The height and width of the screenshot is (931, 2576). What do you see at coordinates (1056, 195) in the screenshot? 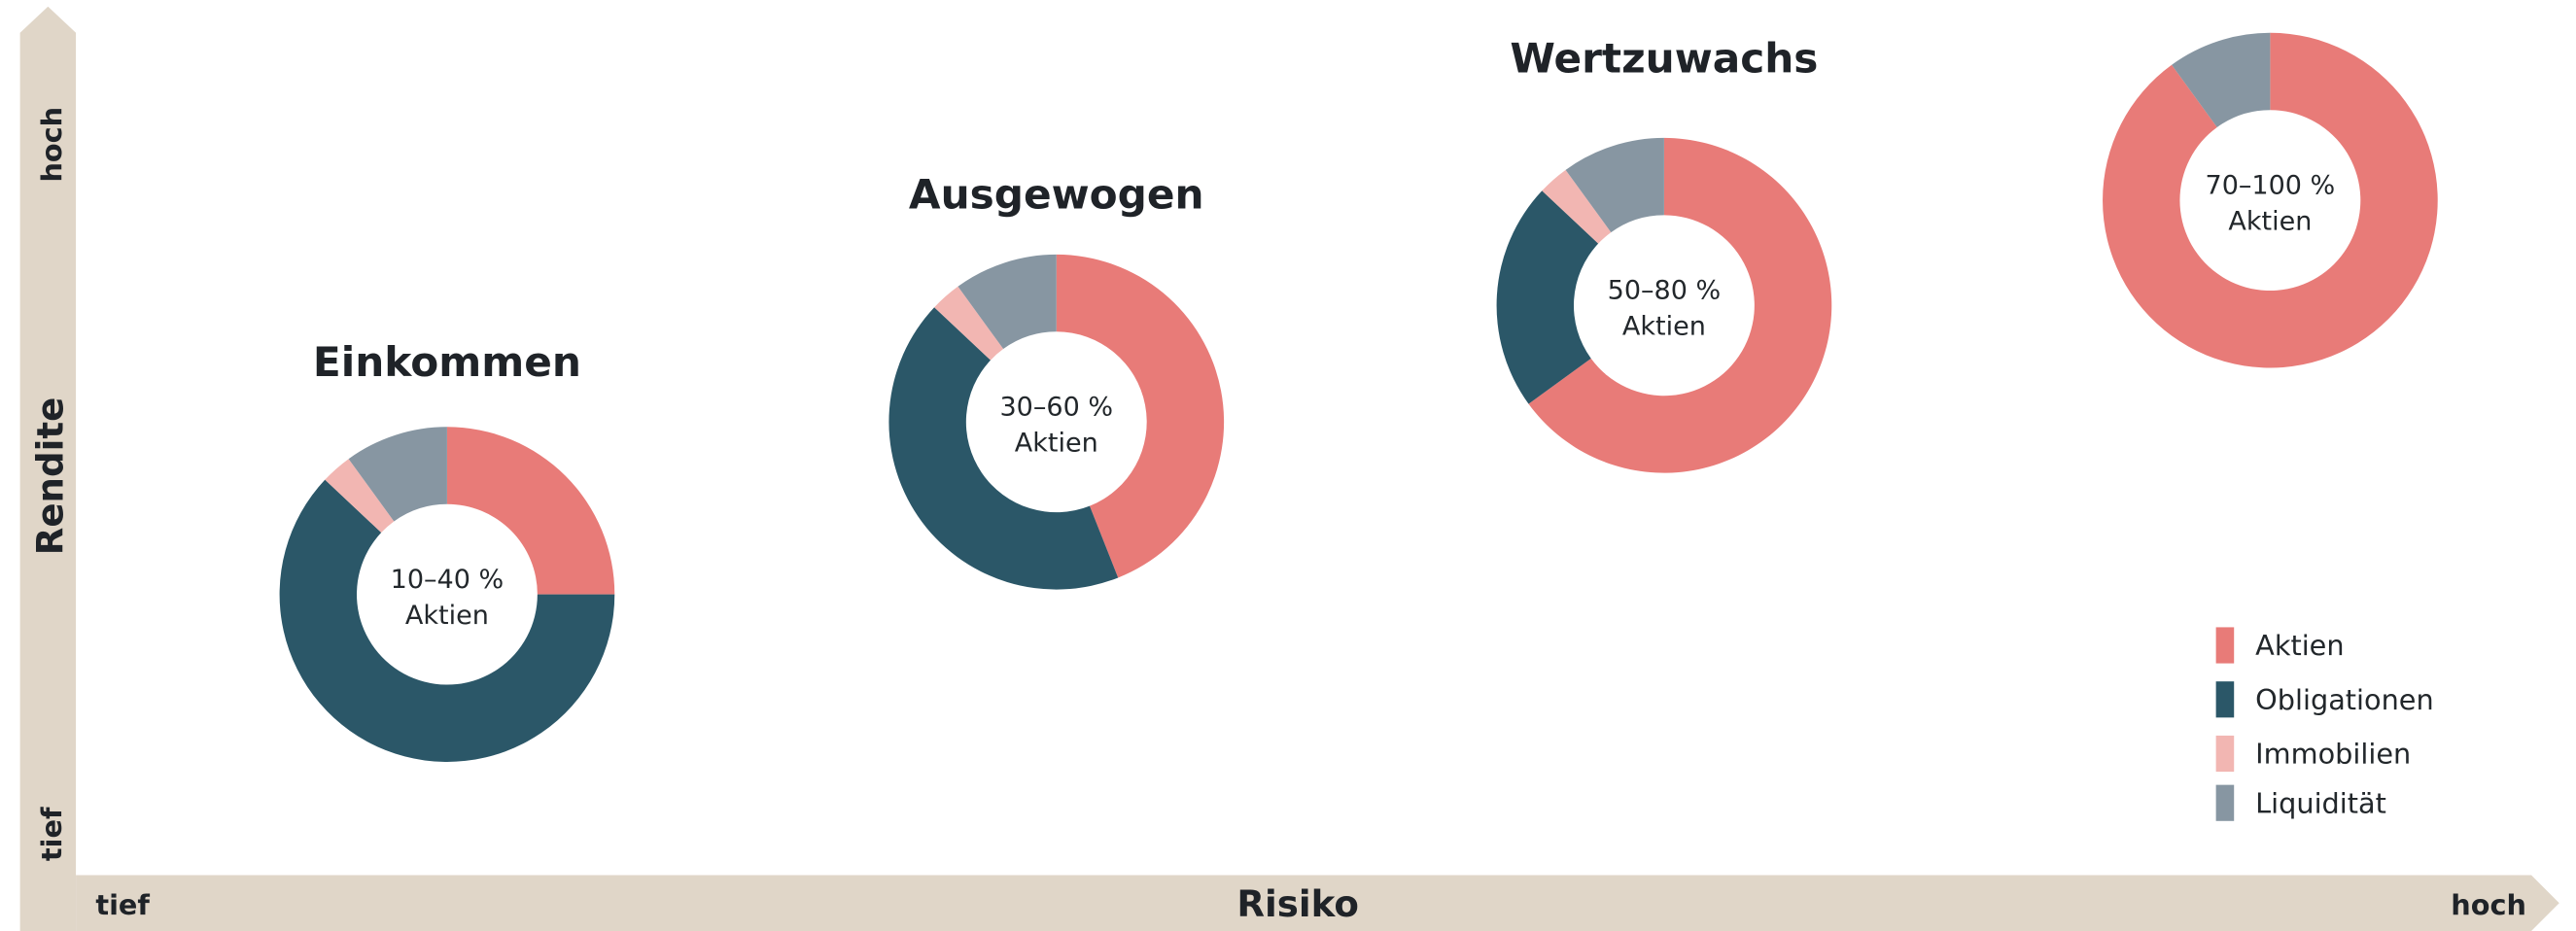
I see `chart-title: Ausgewogen` at bounding box center [1056, 195].